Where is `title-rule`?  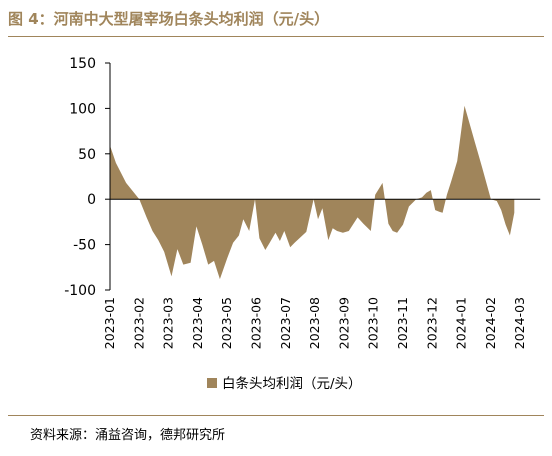
title-rule is located at coordinates (276, 36).